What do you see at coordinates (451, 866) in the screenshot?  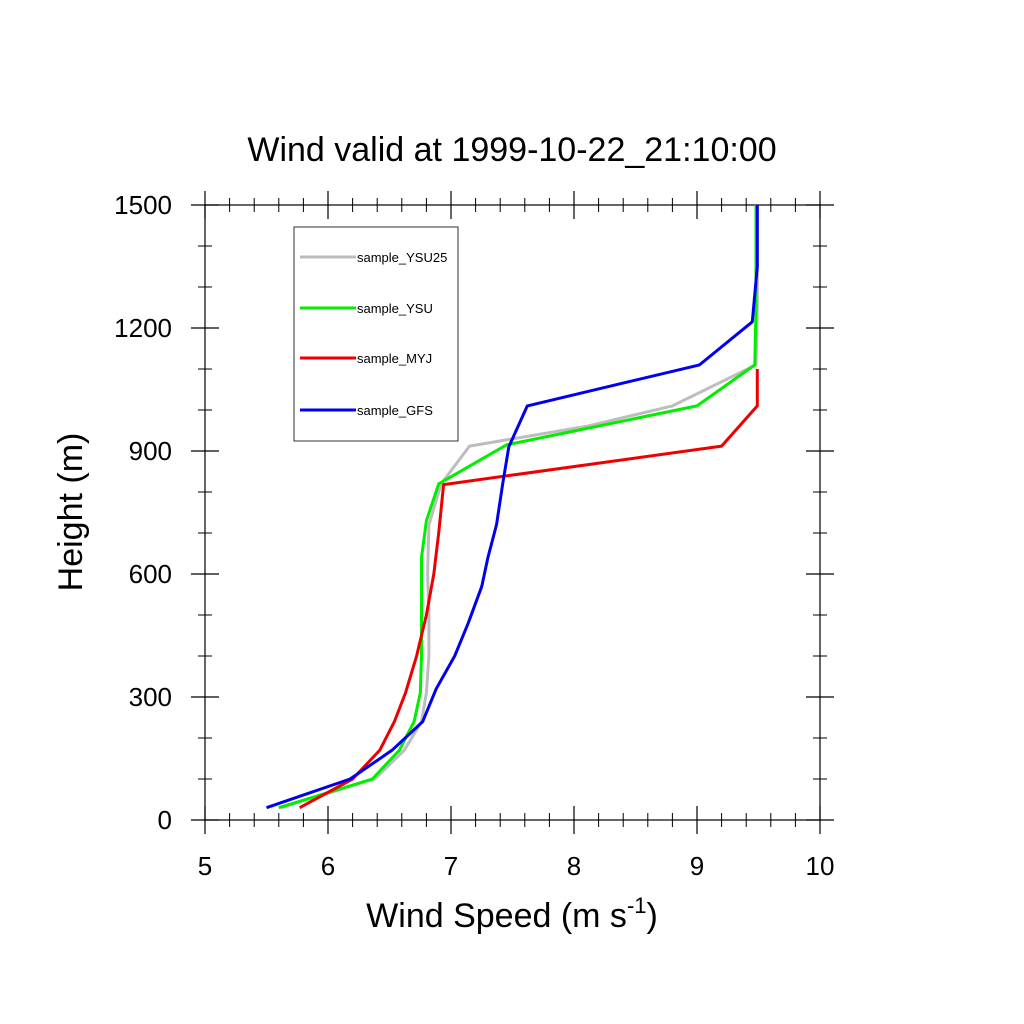 I see `x-tick-label: 7` at bounding box center [451, 866].